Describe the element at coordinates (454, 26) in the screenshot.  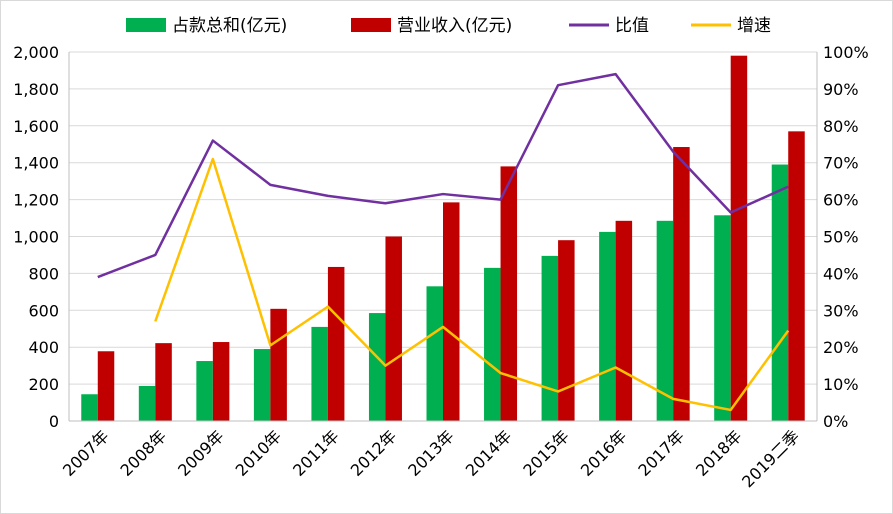
I see `legend-label: 营业收入(亿元)` at that location.